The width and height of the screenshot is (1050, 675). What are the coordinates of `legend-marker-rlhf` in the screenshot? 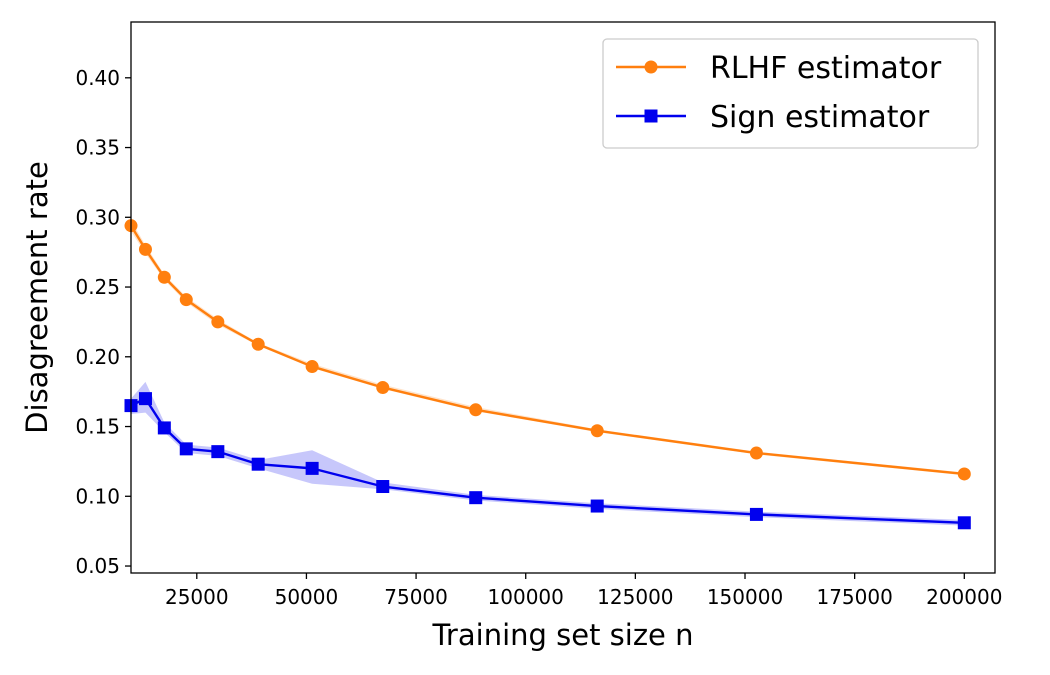 It's located at (651, 67).